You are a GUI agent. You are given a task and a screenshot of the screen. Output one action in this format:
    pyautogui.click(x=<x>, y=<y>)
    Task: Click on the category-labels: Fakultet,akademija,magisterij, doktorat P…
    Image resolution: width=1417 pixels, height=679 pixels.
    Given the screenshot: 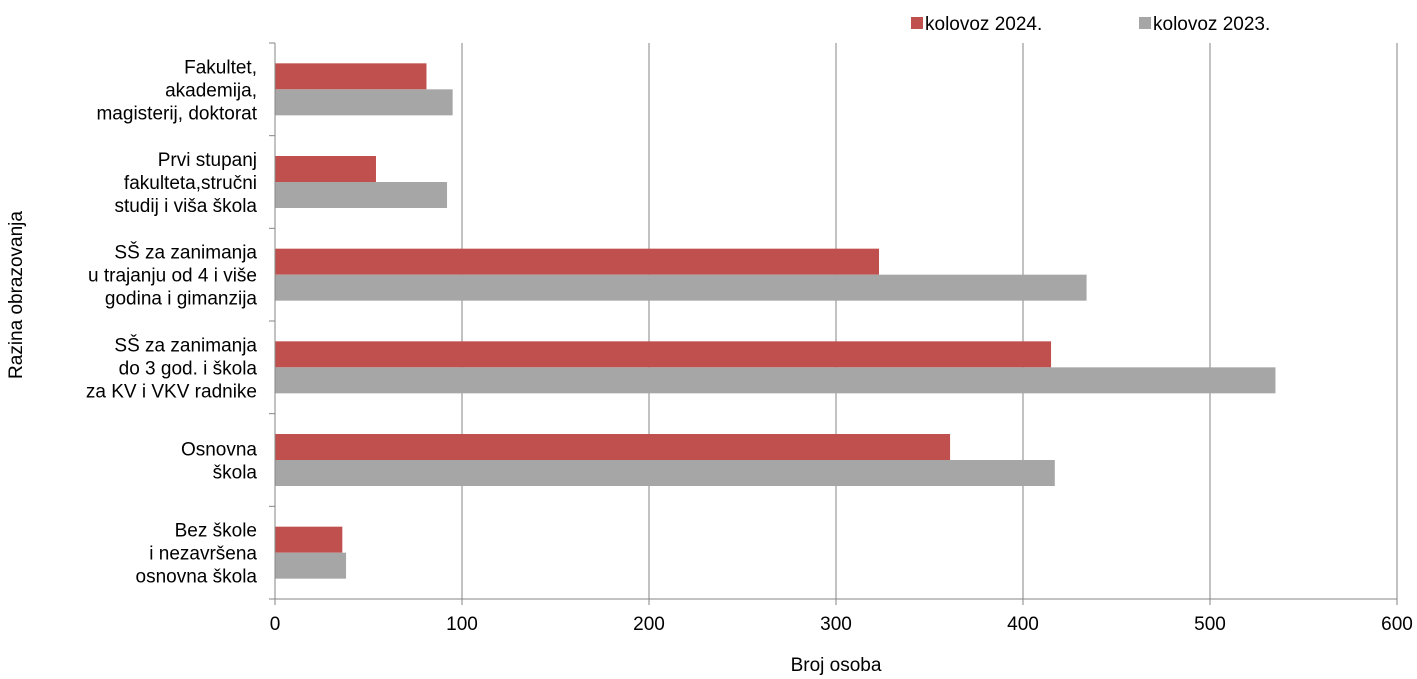 What is the action you would take?
    pyautogui.click(x=172, y=322)
    